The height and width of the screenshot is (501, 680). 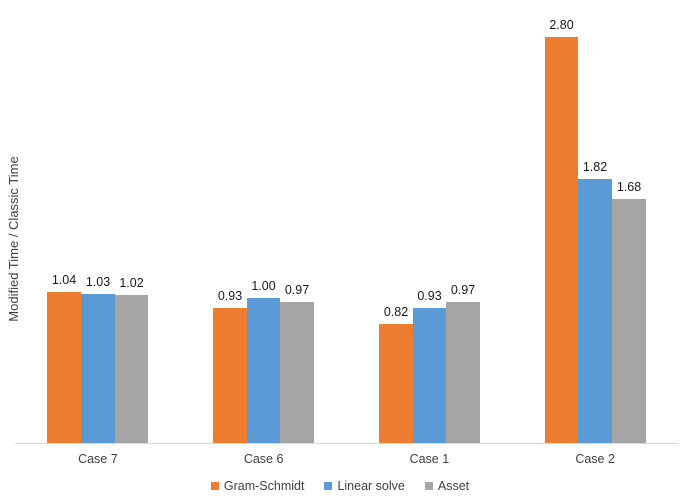 I want to click on legend-item-asset: Asset, so click(x=447, y=486).